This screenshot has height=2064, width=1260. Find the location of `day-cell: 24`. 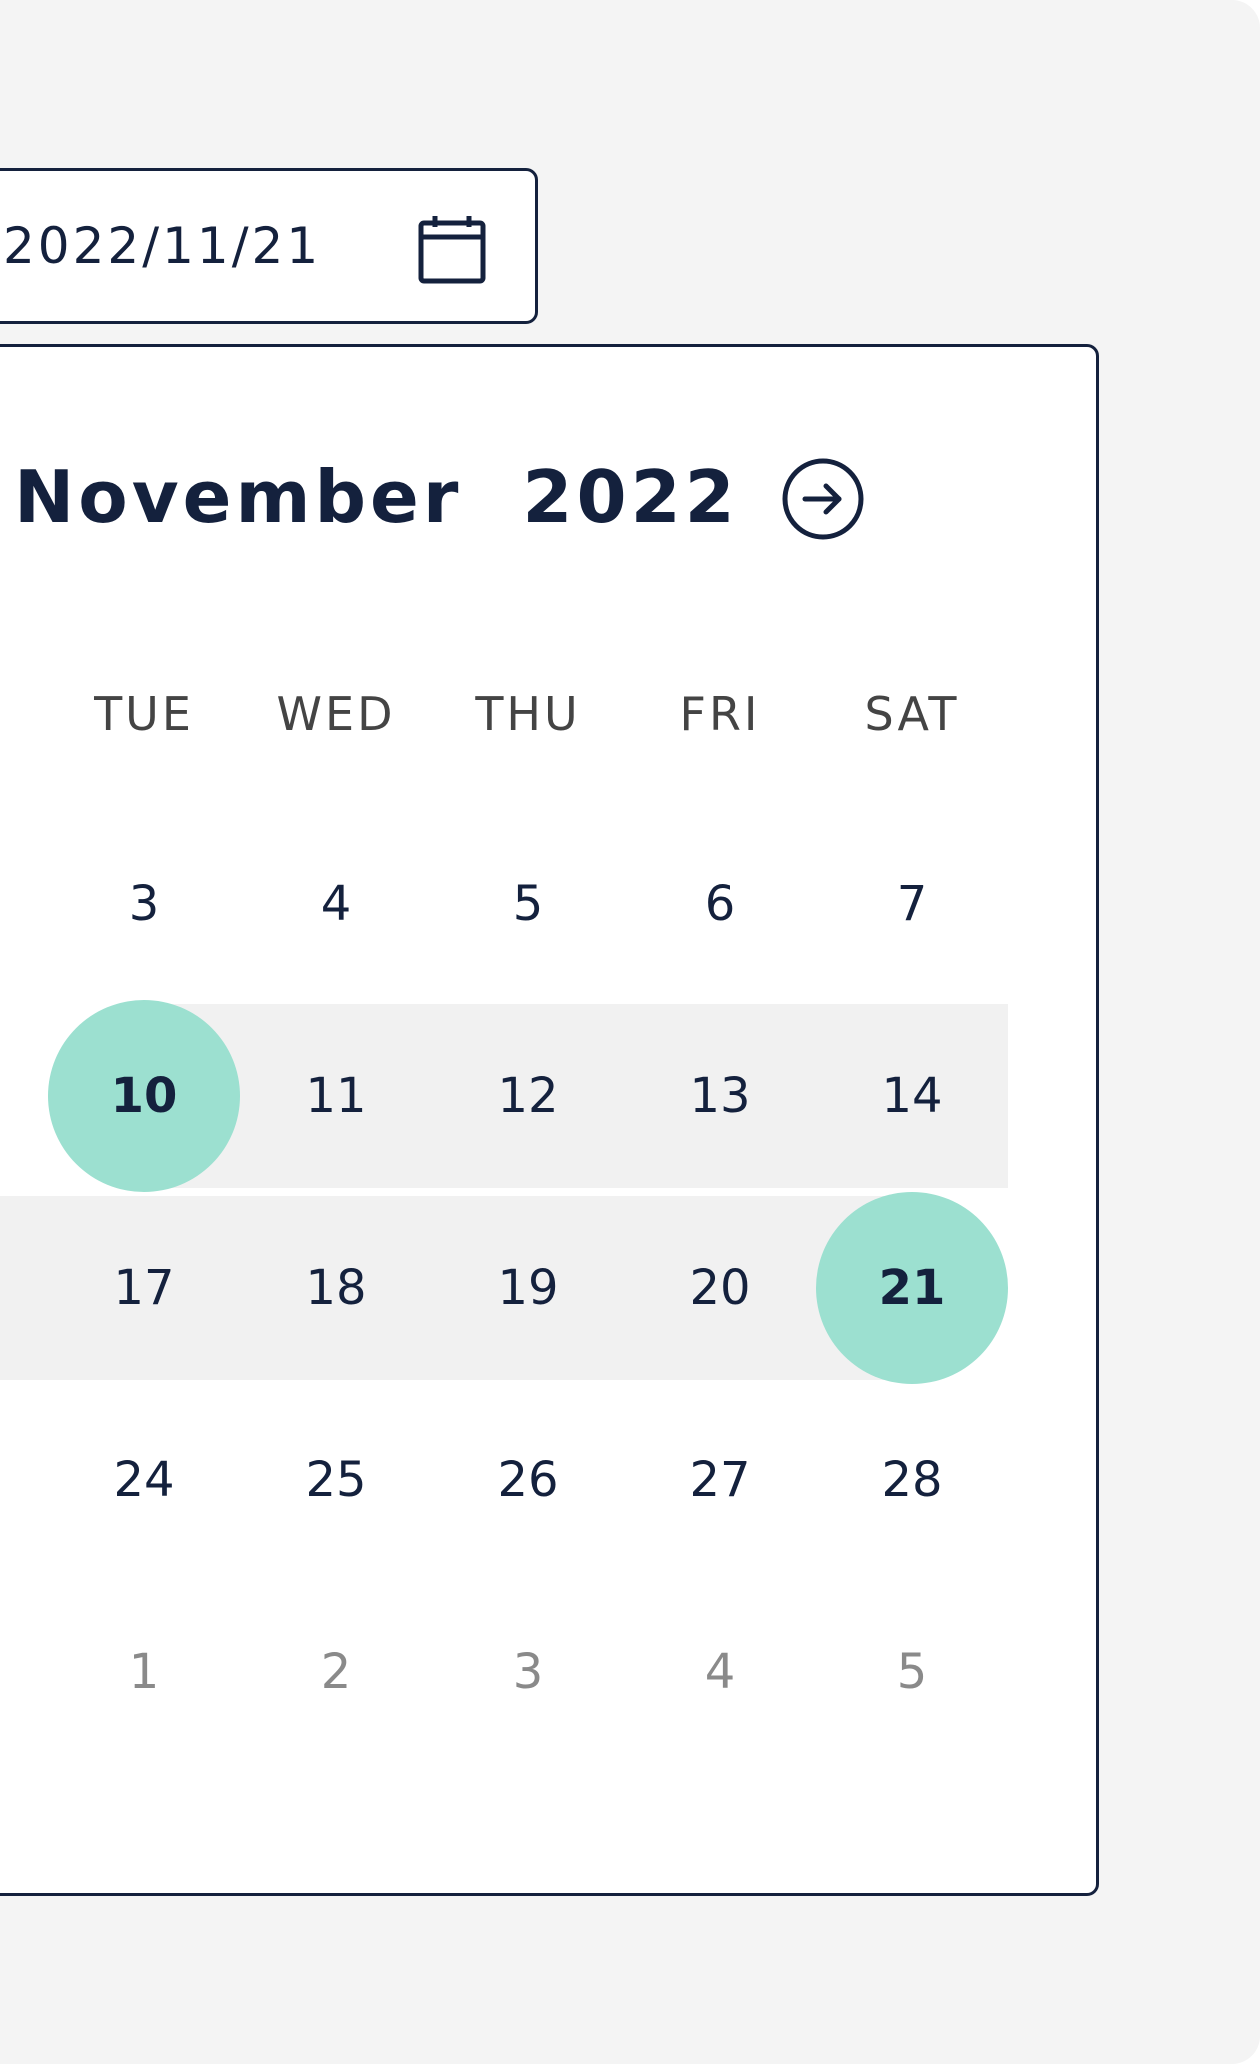

day-cell: 24 is located at coordinates (144, 1480).